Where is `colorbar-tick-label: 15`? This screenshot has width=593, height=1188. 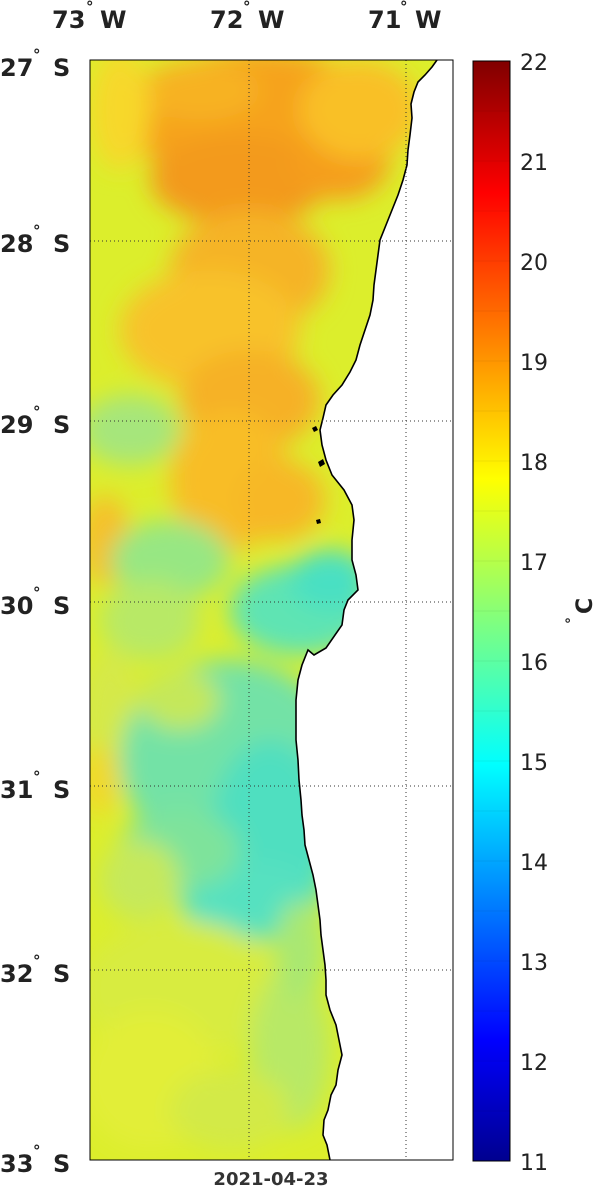
colorbar-tick-label: 15 is located at coordinates (534, 763).